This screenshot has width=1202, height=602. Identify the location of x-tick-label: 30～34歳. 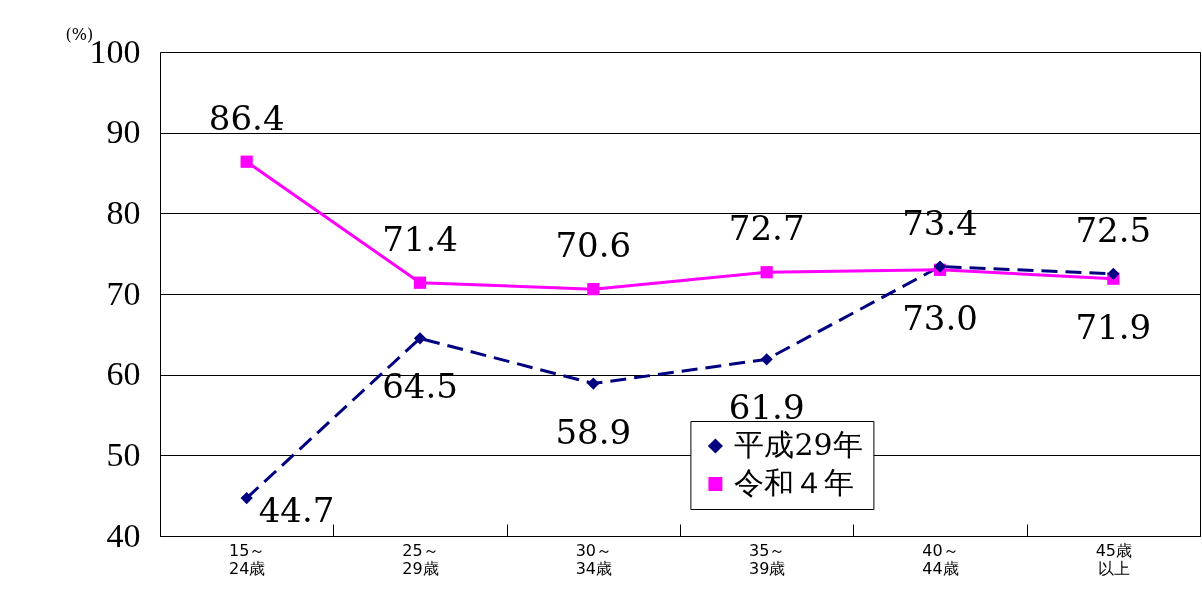
(594, 559).